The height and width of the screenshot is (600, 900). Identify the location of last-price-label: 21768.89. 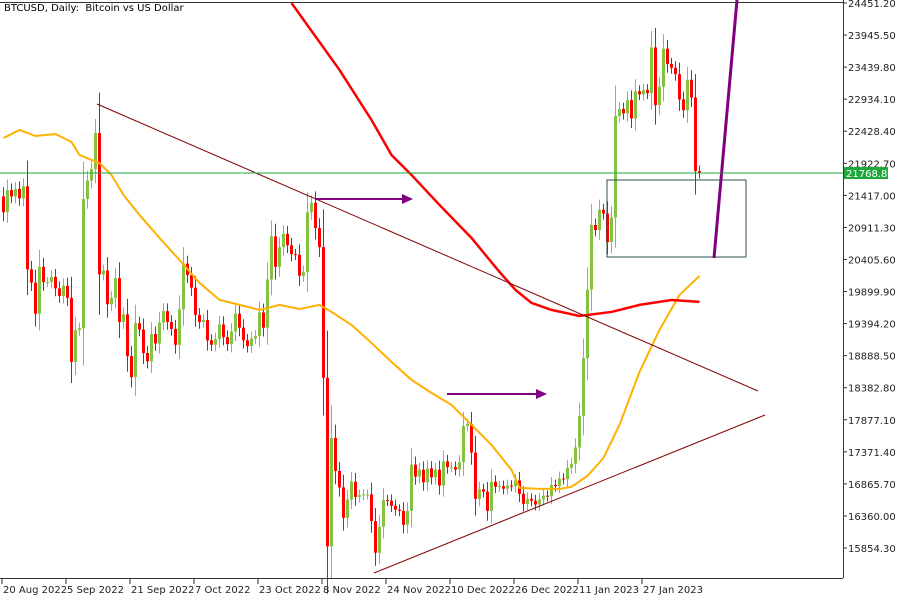
(870, 174).